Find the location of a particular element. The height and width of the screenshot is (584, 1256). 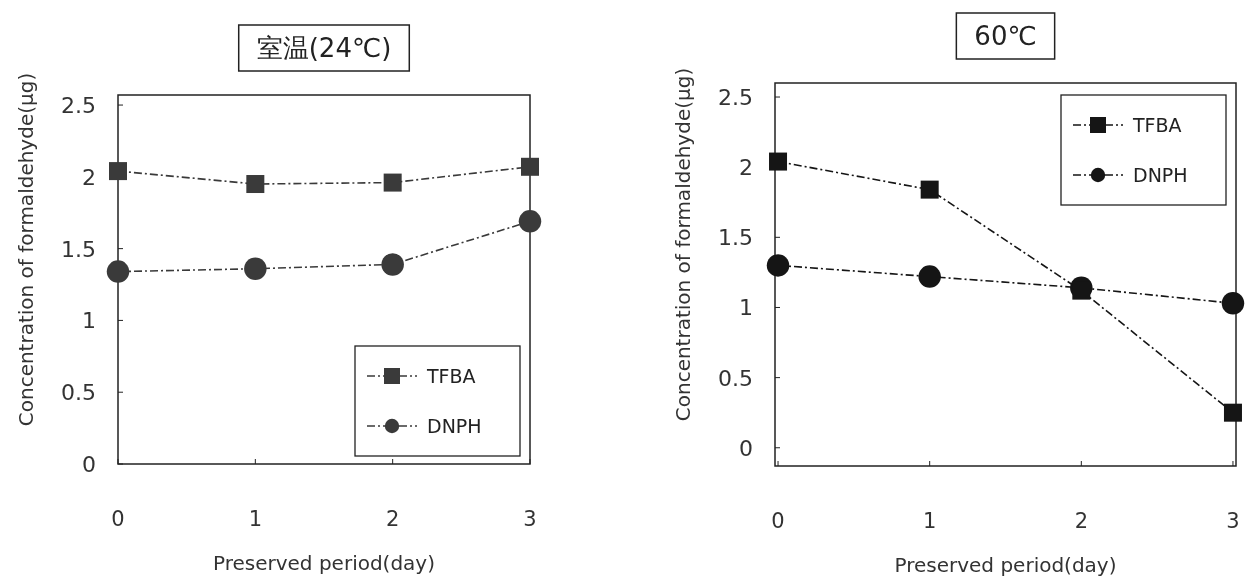

chart-title: 室温(24℃) is located at coordinates (324, 48).